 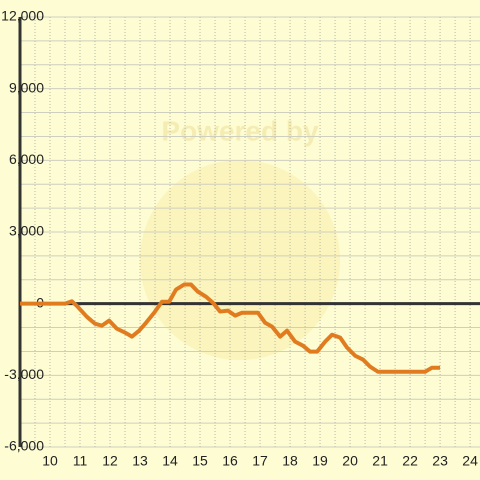 What do you see at coordinates (140, 461) in the screenshot?
I see `x-tick-label: 13` at bounding box center [140, 461].